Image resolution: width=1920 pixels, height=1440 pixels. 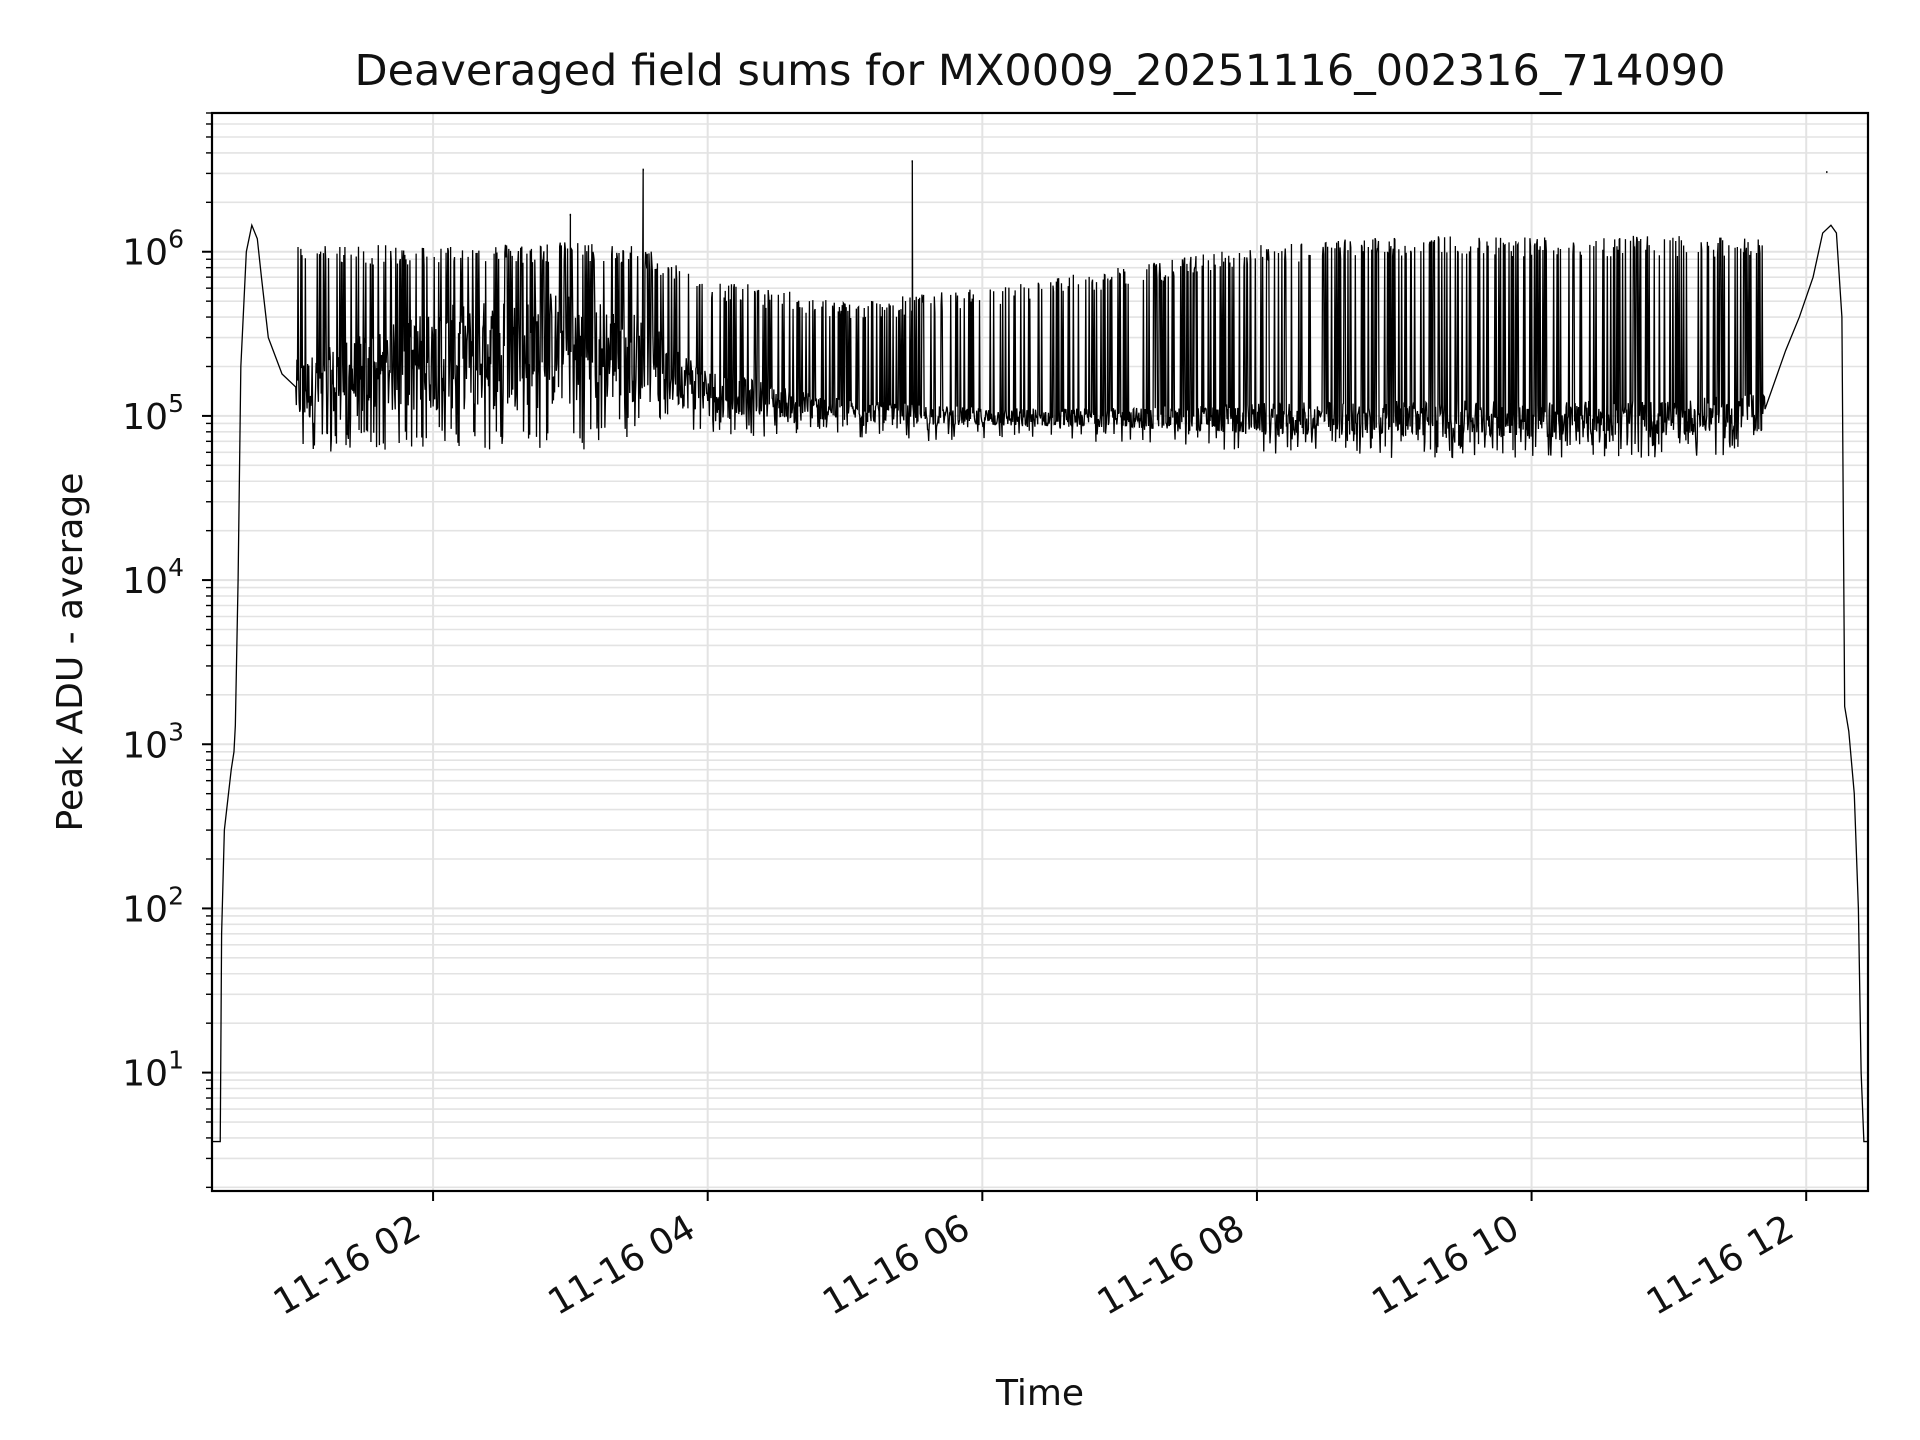 I want to click on y-tick-label: 10⁴, so click(x=153, y=577).